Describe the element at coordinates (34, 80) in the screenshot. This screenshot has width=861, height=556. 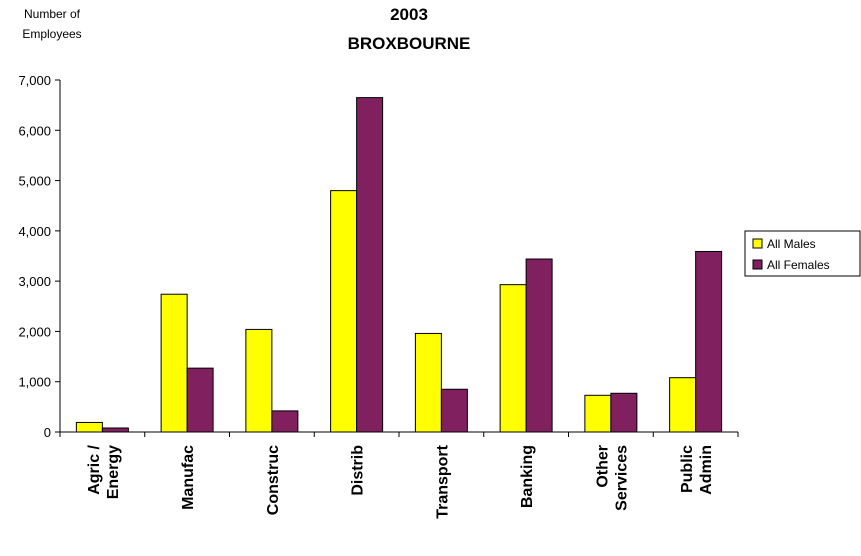
I see `y-tick-label: 7,000` at that location.